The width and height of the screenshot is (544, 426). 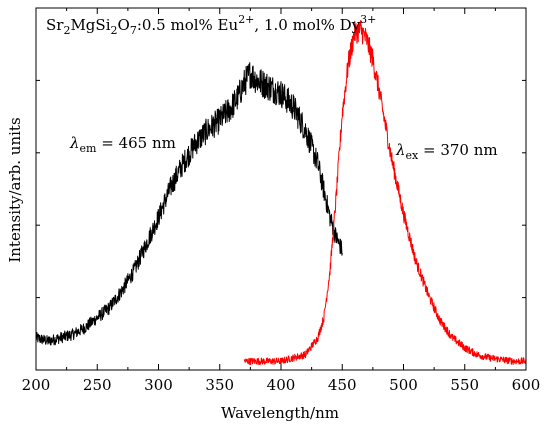 I want to click on x-tick-label: 400, so click(x=281, y=385).